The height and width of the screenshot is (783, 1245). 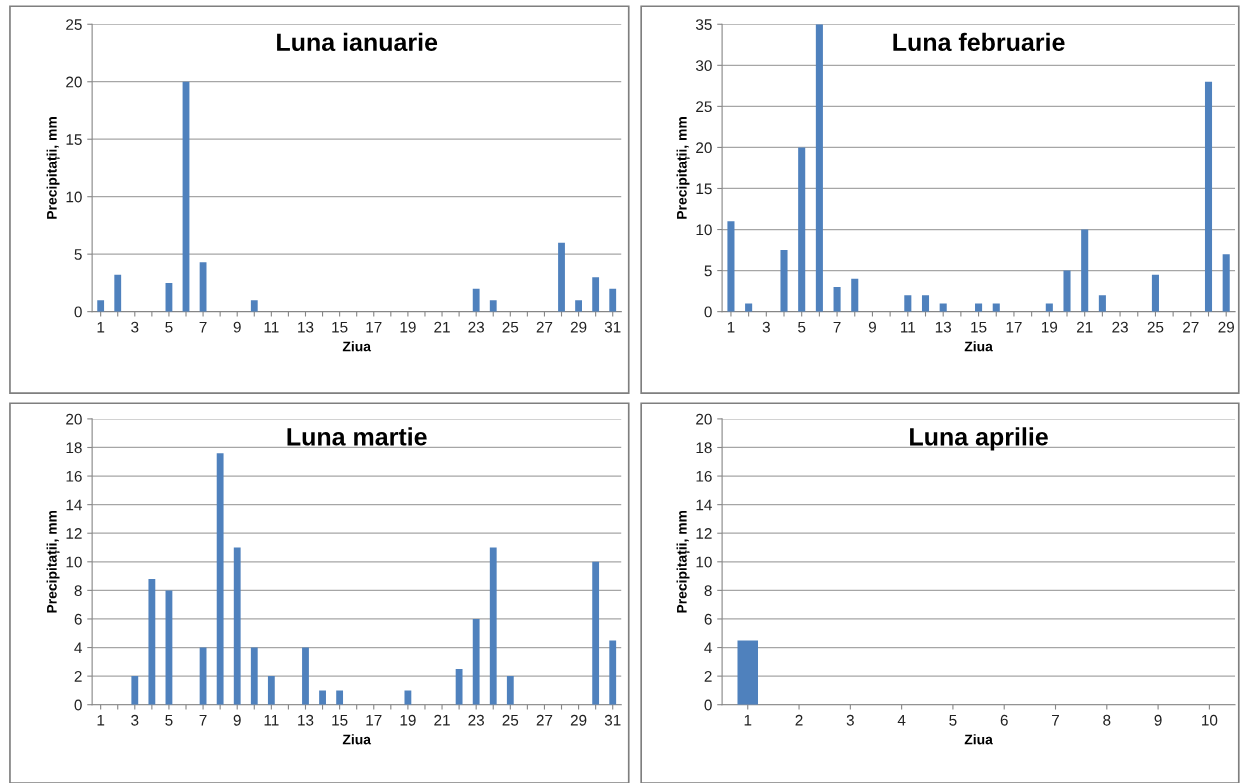 I want to click on y-tick-label: 4, so click(x=78, y=648).